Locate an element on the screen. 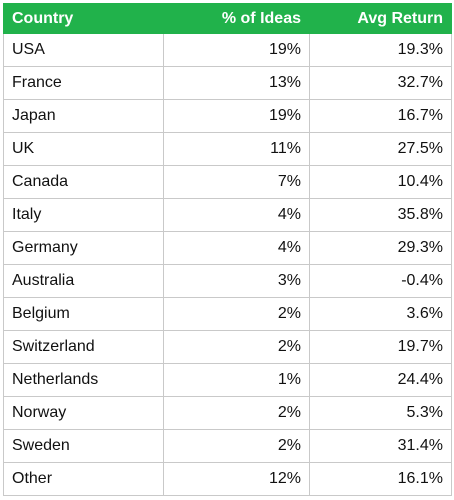  table-row: Germany 4% 29.3% is located at coordinates (227, 248).